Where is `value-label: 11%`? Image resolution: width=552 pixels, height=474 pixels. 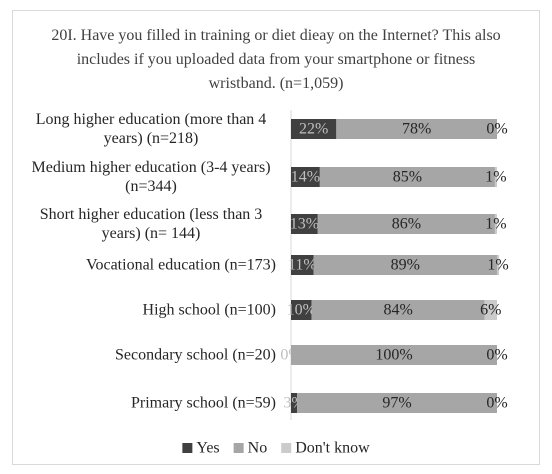 value-label: 11% is located at coordinates (302, 265).